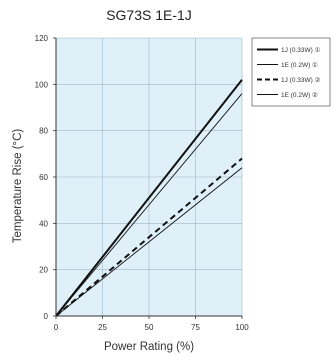 The height and width of the screenshot is (354, 334). What do you see at coordinates (149, 15) in the screenshot?
I see `chart-title: SG73S 1E-1J` at bounding box center [149, 15].